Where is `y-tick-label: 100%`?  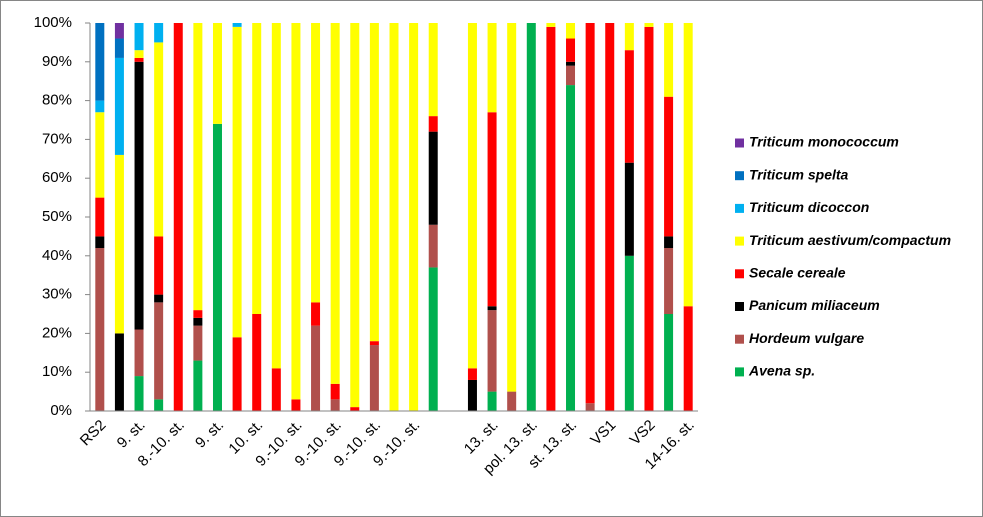
y-tick-label: 100% is located at coordinates (53, 22).